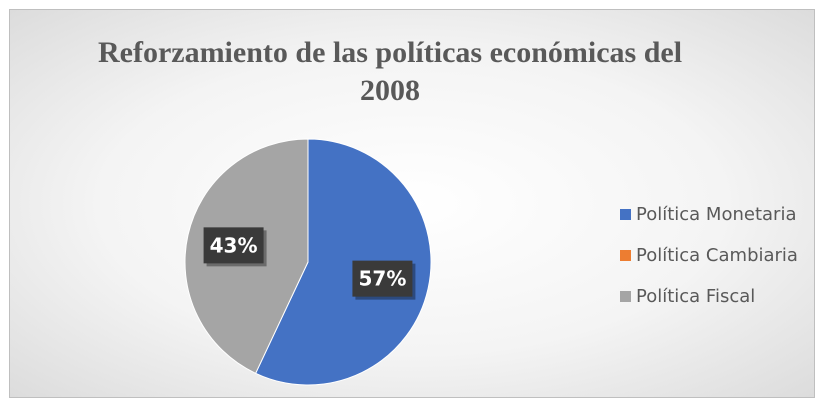  What do you see at coordinates (696, 296) in the screenshot?
I see `legend-label: Política Fiscal` at bounding box center [696, 296].